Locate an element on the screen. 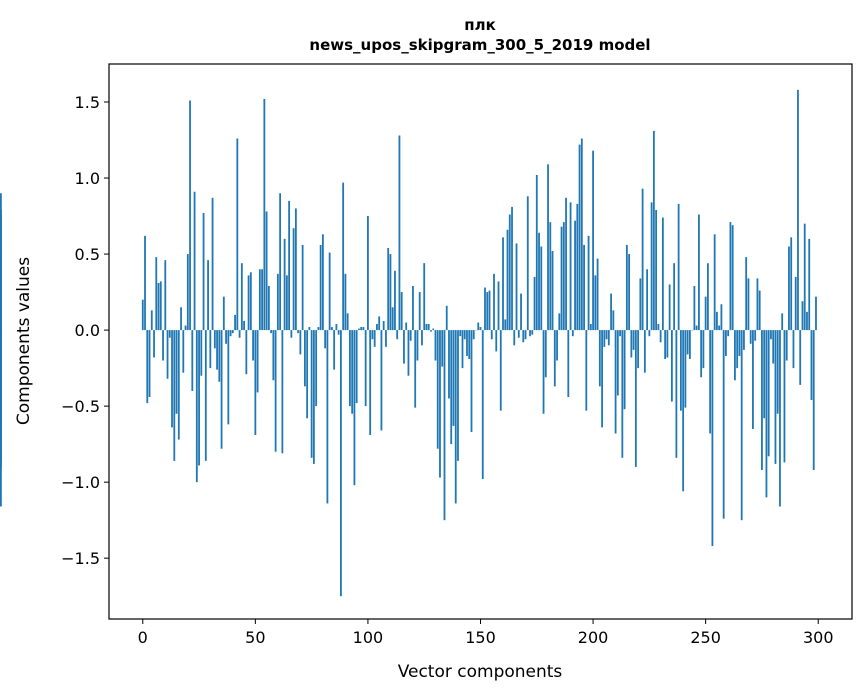 Image resolution: width=867 pixels, height=696 pixels. x-tick-label: 200 is located at coordinates (593, 637).